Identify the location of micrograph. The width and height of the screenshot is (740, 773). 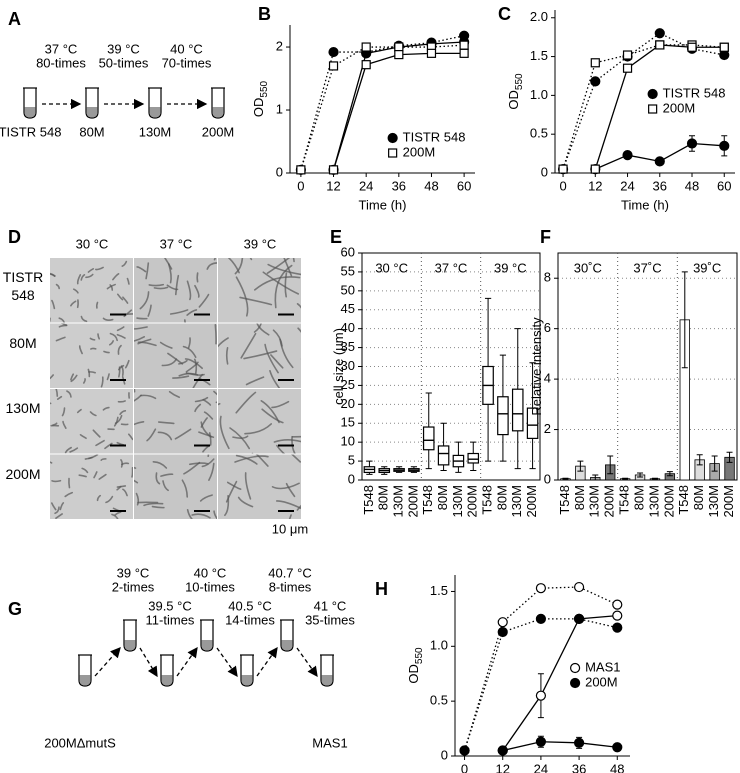
(259, 486).